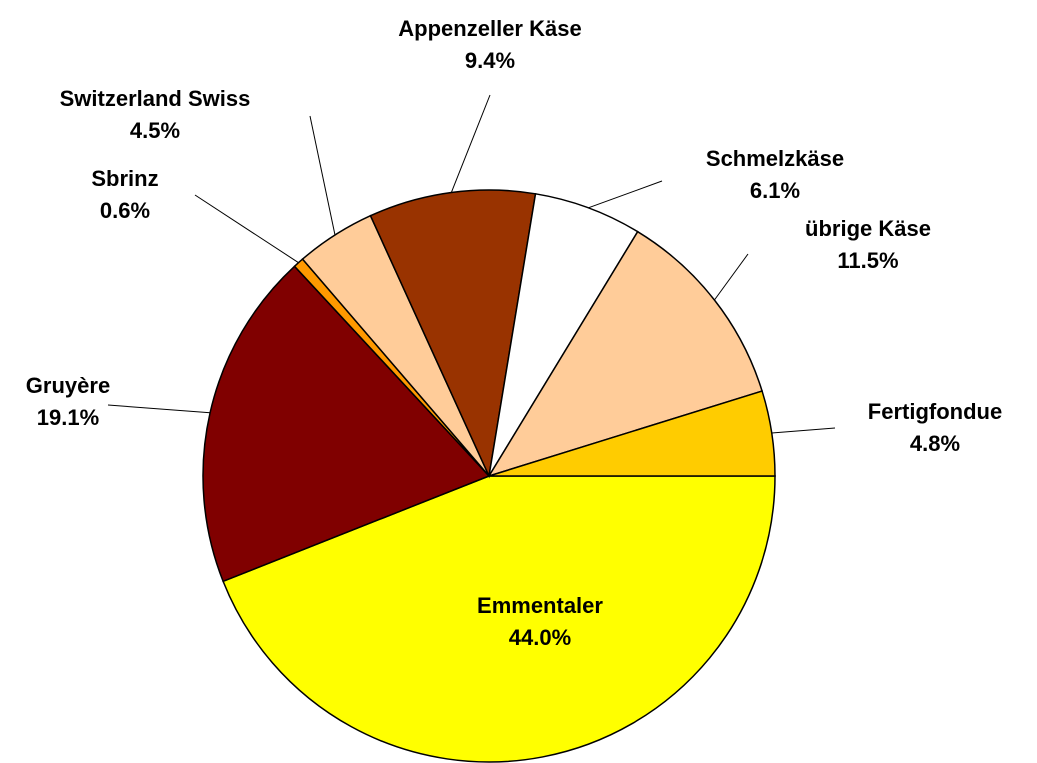  What do you see at coordinates (540, 637) in the screenshot?
I see `slice-value-label: 44.0%` at bounding box center [540, 637].